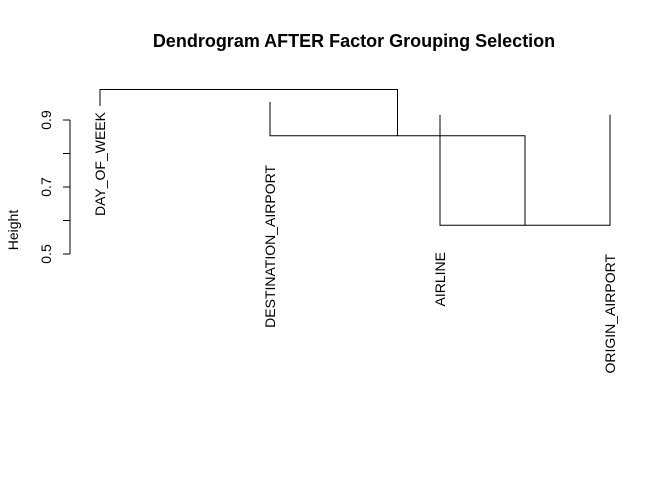  What do you see at coordinates (248, 112) in the screenshot?
I see `merge-root` at bounding box center [248, 112].